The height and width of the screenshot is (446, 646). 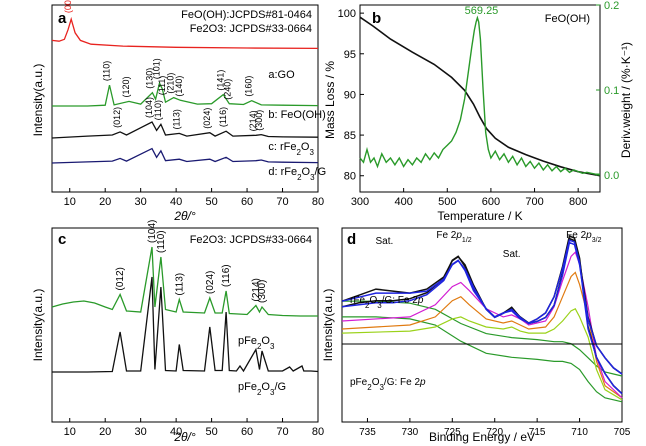 I want to click on panel-a-series-label: c: rFe2O3, so click(x=291, y=149).